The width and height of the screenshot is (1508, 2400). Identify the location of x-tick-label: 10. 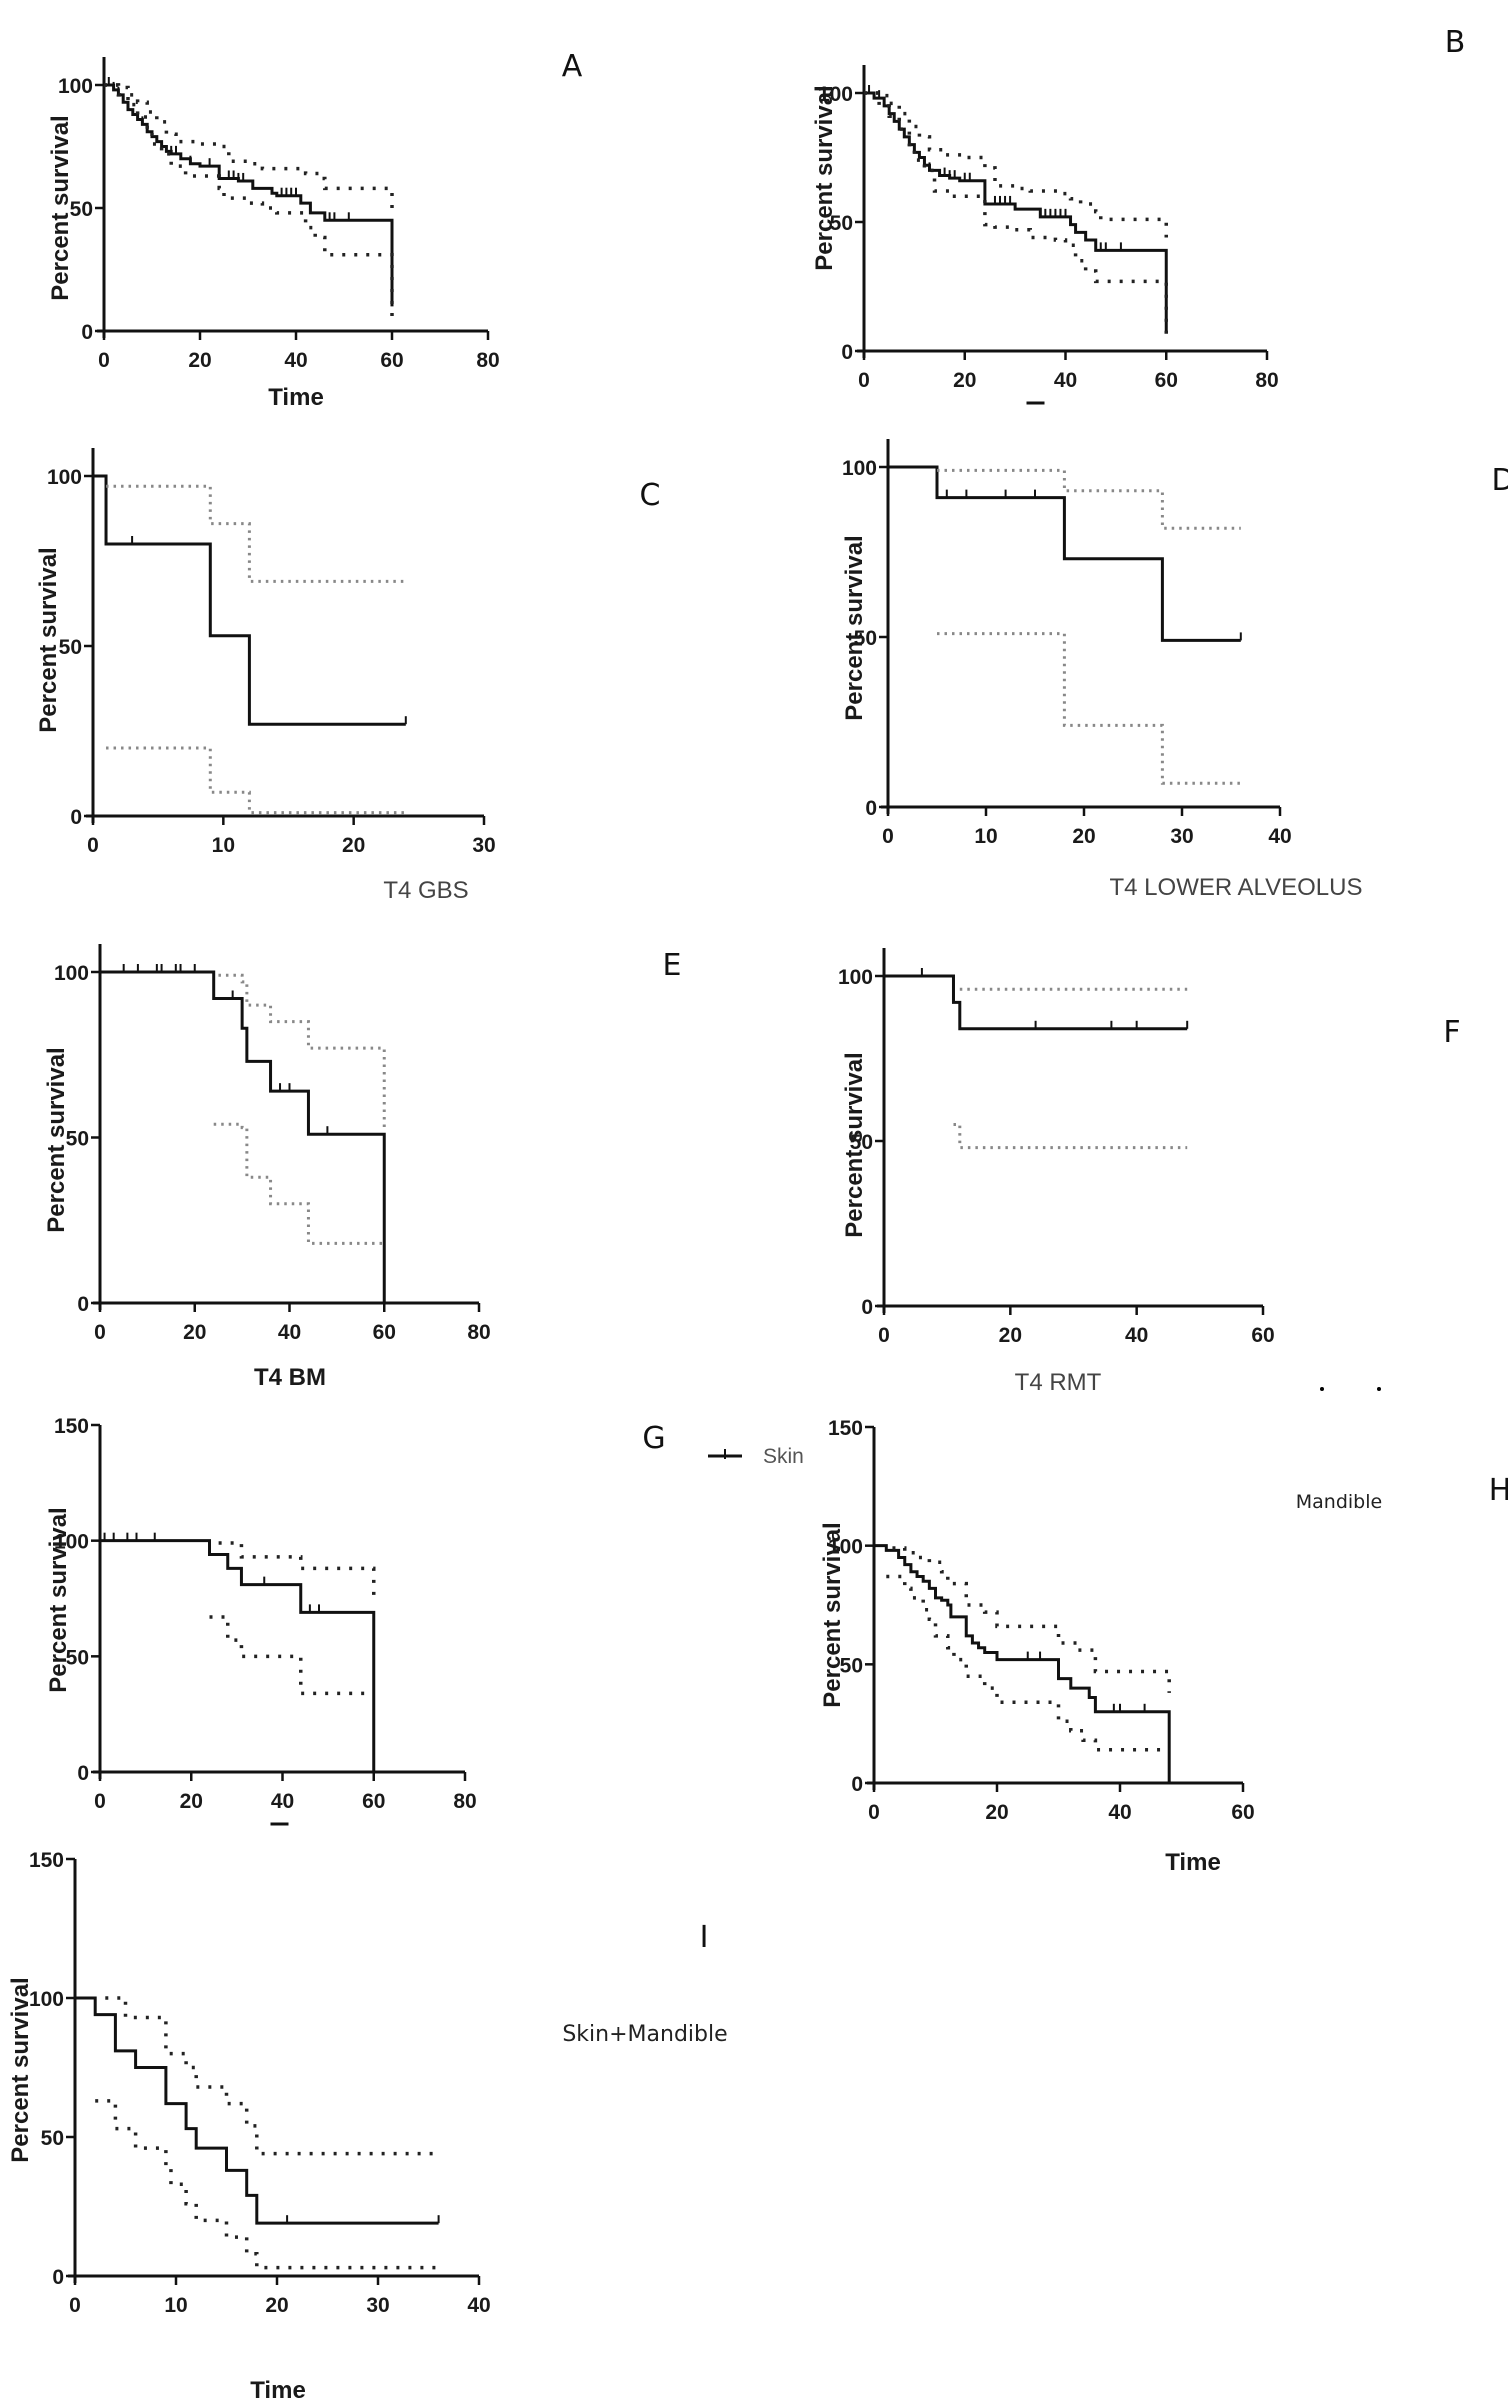
(985, 836).